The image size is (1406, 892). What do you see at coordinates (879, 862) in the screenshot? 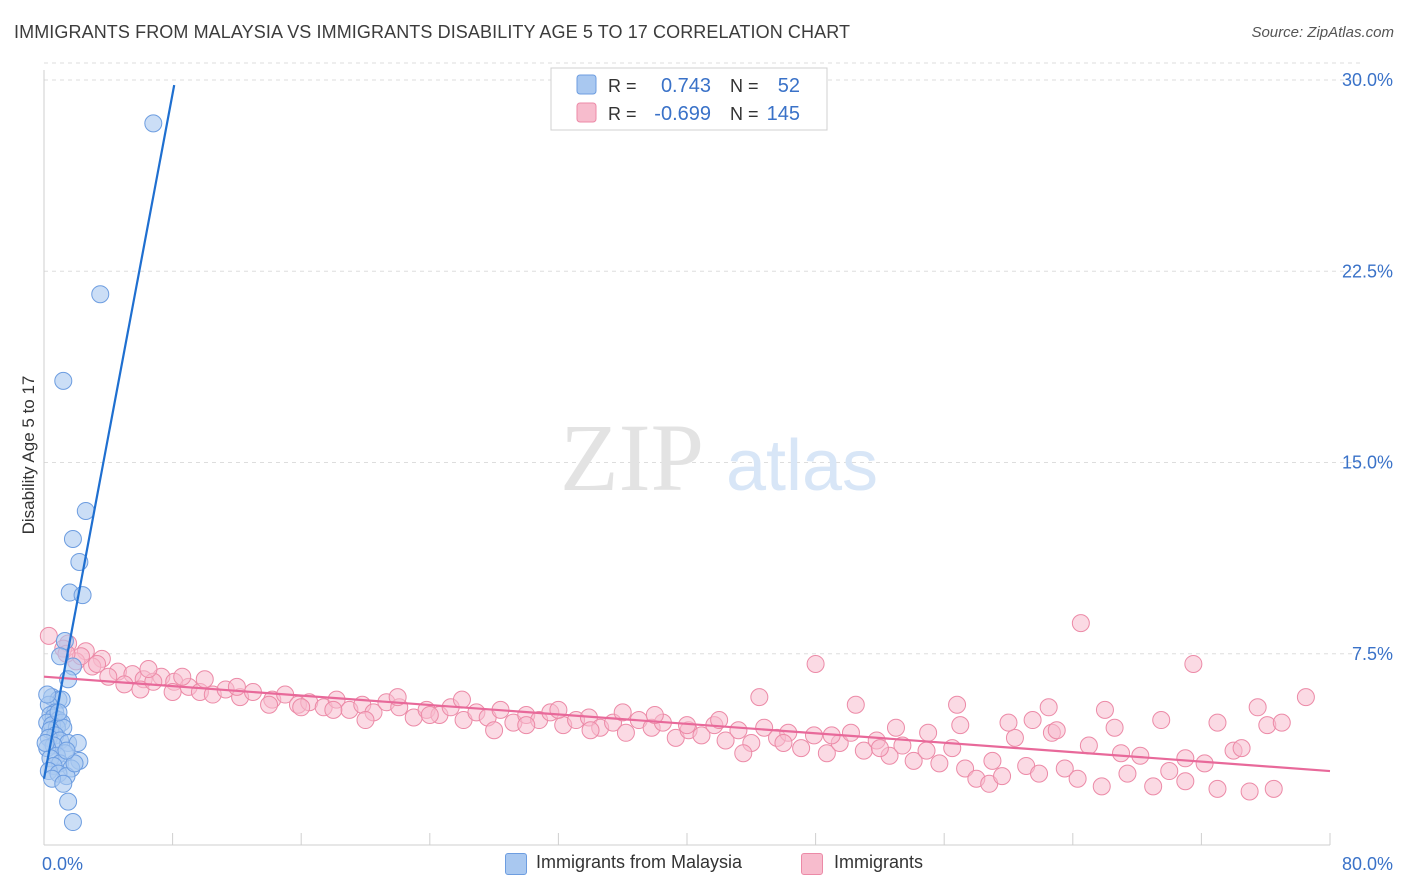
I see `legend-label-immigrants: Immigrants` at bounding box center [879, 862].